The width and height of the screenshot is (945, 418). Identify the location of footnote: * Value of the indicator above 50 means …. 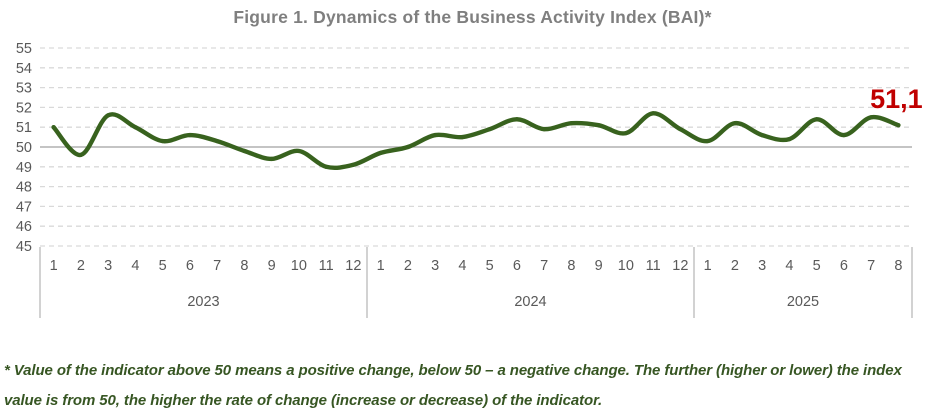
(453, 385).